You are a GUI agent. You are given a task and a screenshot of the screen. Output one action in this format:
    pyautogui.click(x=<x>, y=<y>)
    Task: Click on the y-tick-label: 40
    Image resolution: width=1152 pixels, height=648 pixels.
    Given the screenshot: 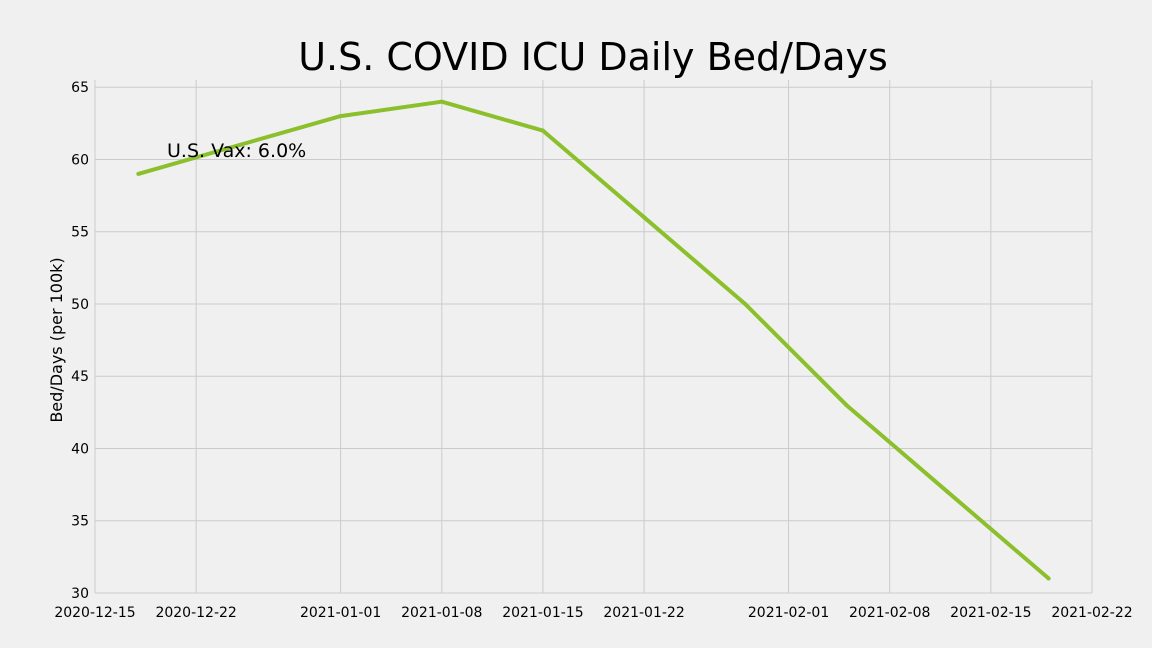 What is the action you would take?
    pyautogui.click(x=80, y=449)
    